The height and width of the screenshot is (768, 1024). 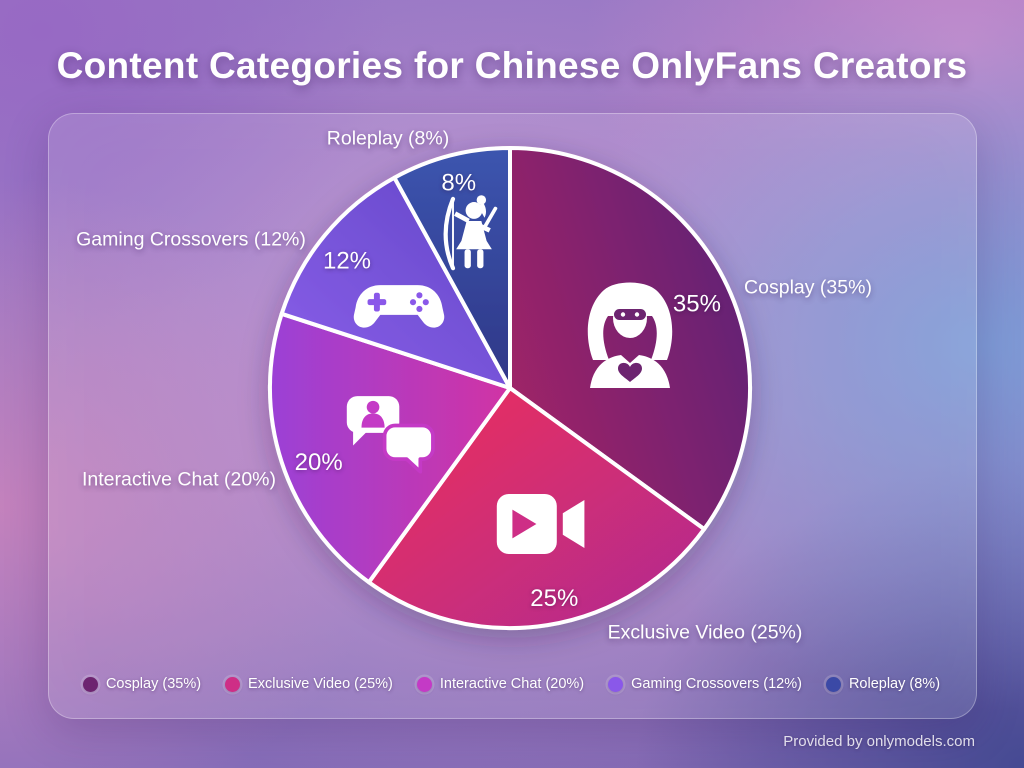 What do you see at coordinates (716, 684) in the screenshot?
I see `legend-label-gaming-crossovers: Gaming Crossovers (12%)` at bounding box center [716, 684].